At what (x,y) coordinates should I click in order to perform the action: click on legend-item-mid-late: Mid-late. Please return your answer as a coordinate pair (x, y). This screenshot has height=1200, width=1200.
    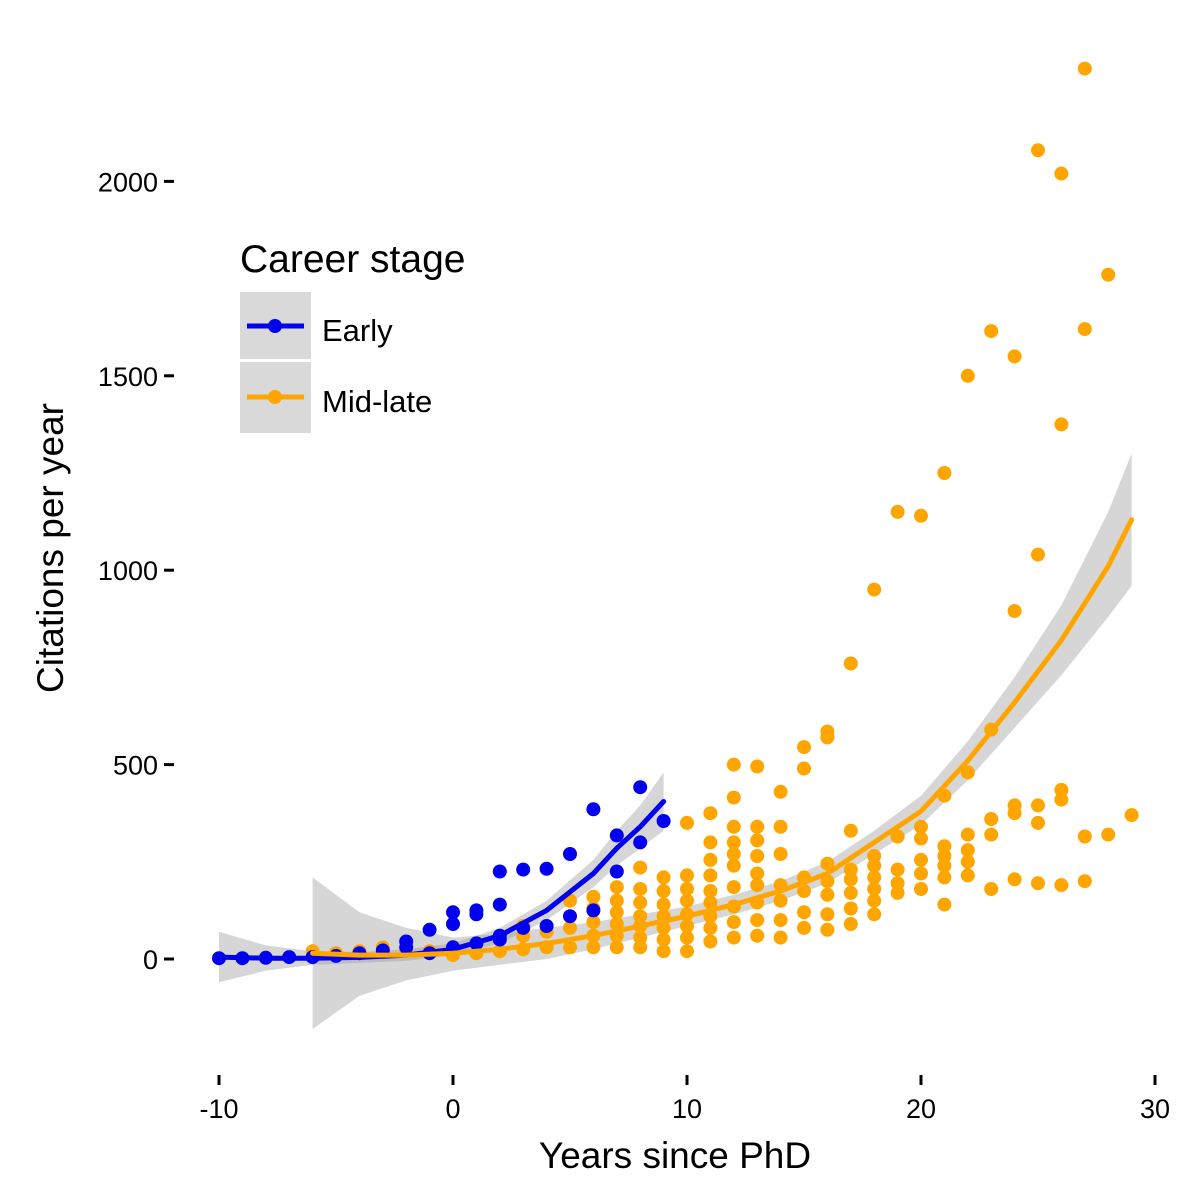
    Looking at the image, I should click on (336, 397).